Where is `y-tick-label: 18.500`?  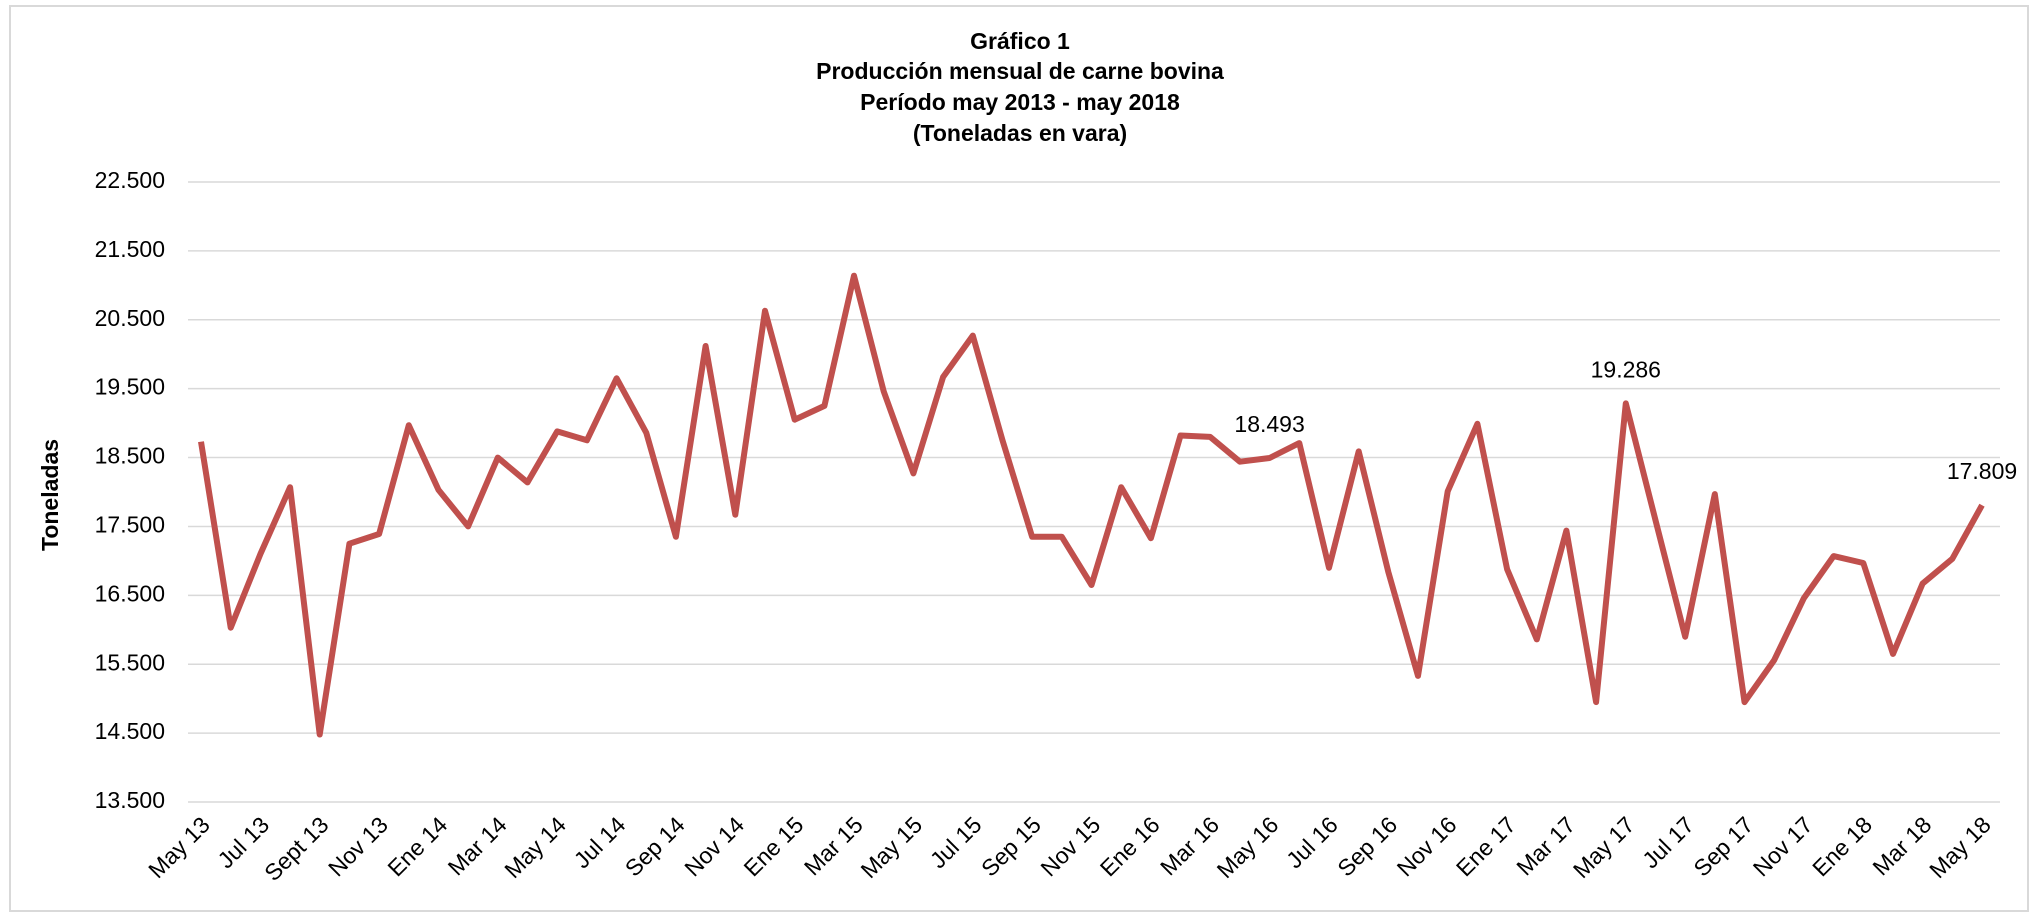 y-tick-label: 18.500 is located at coordinates (130, 456).